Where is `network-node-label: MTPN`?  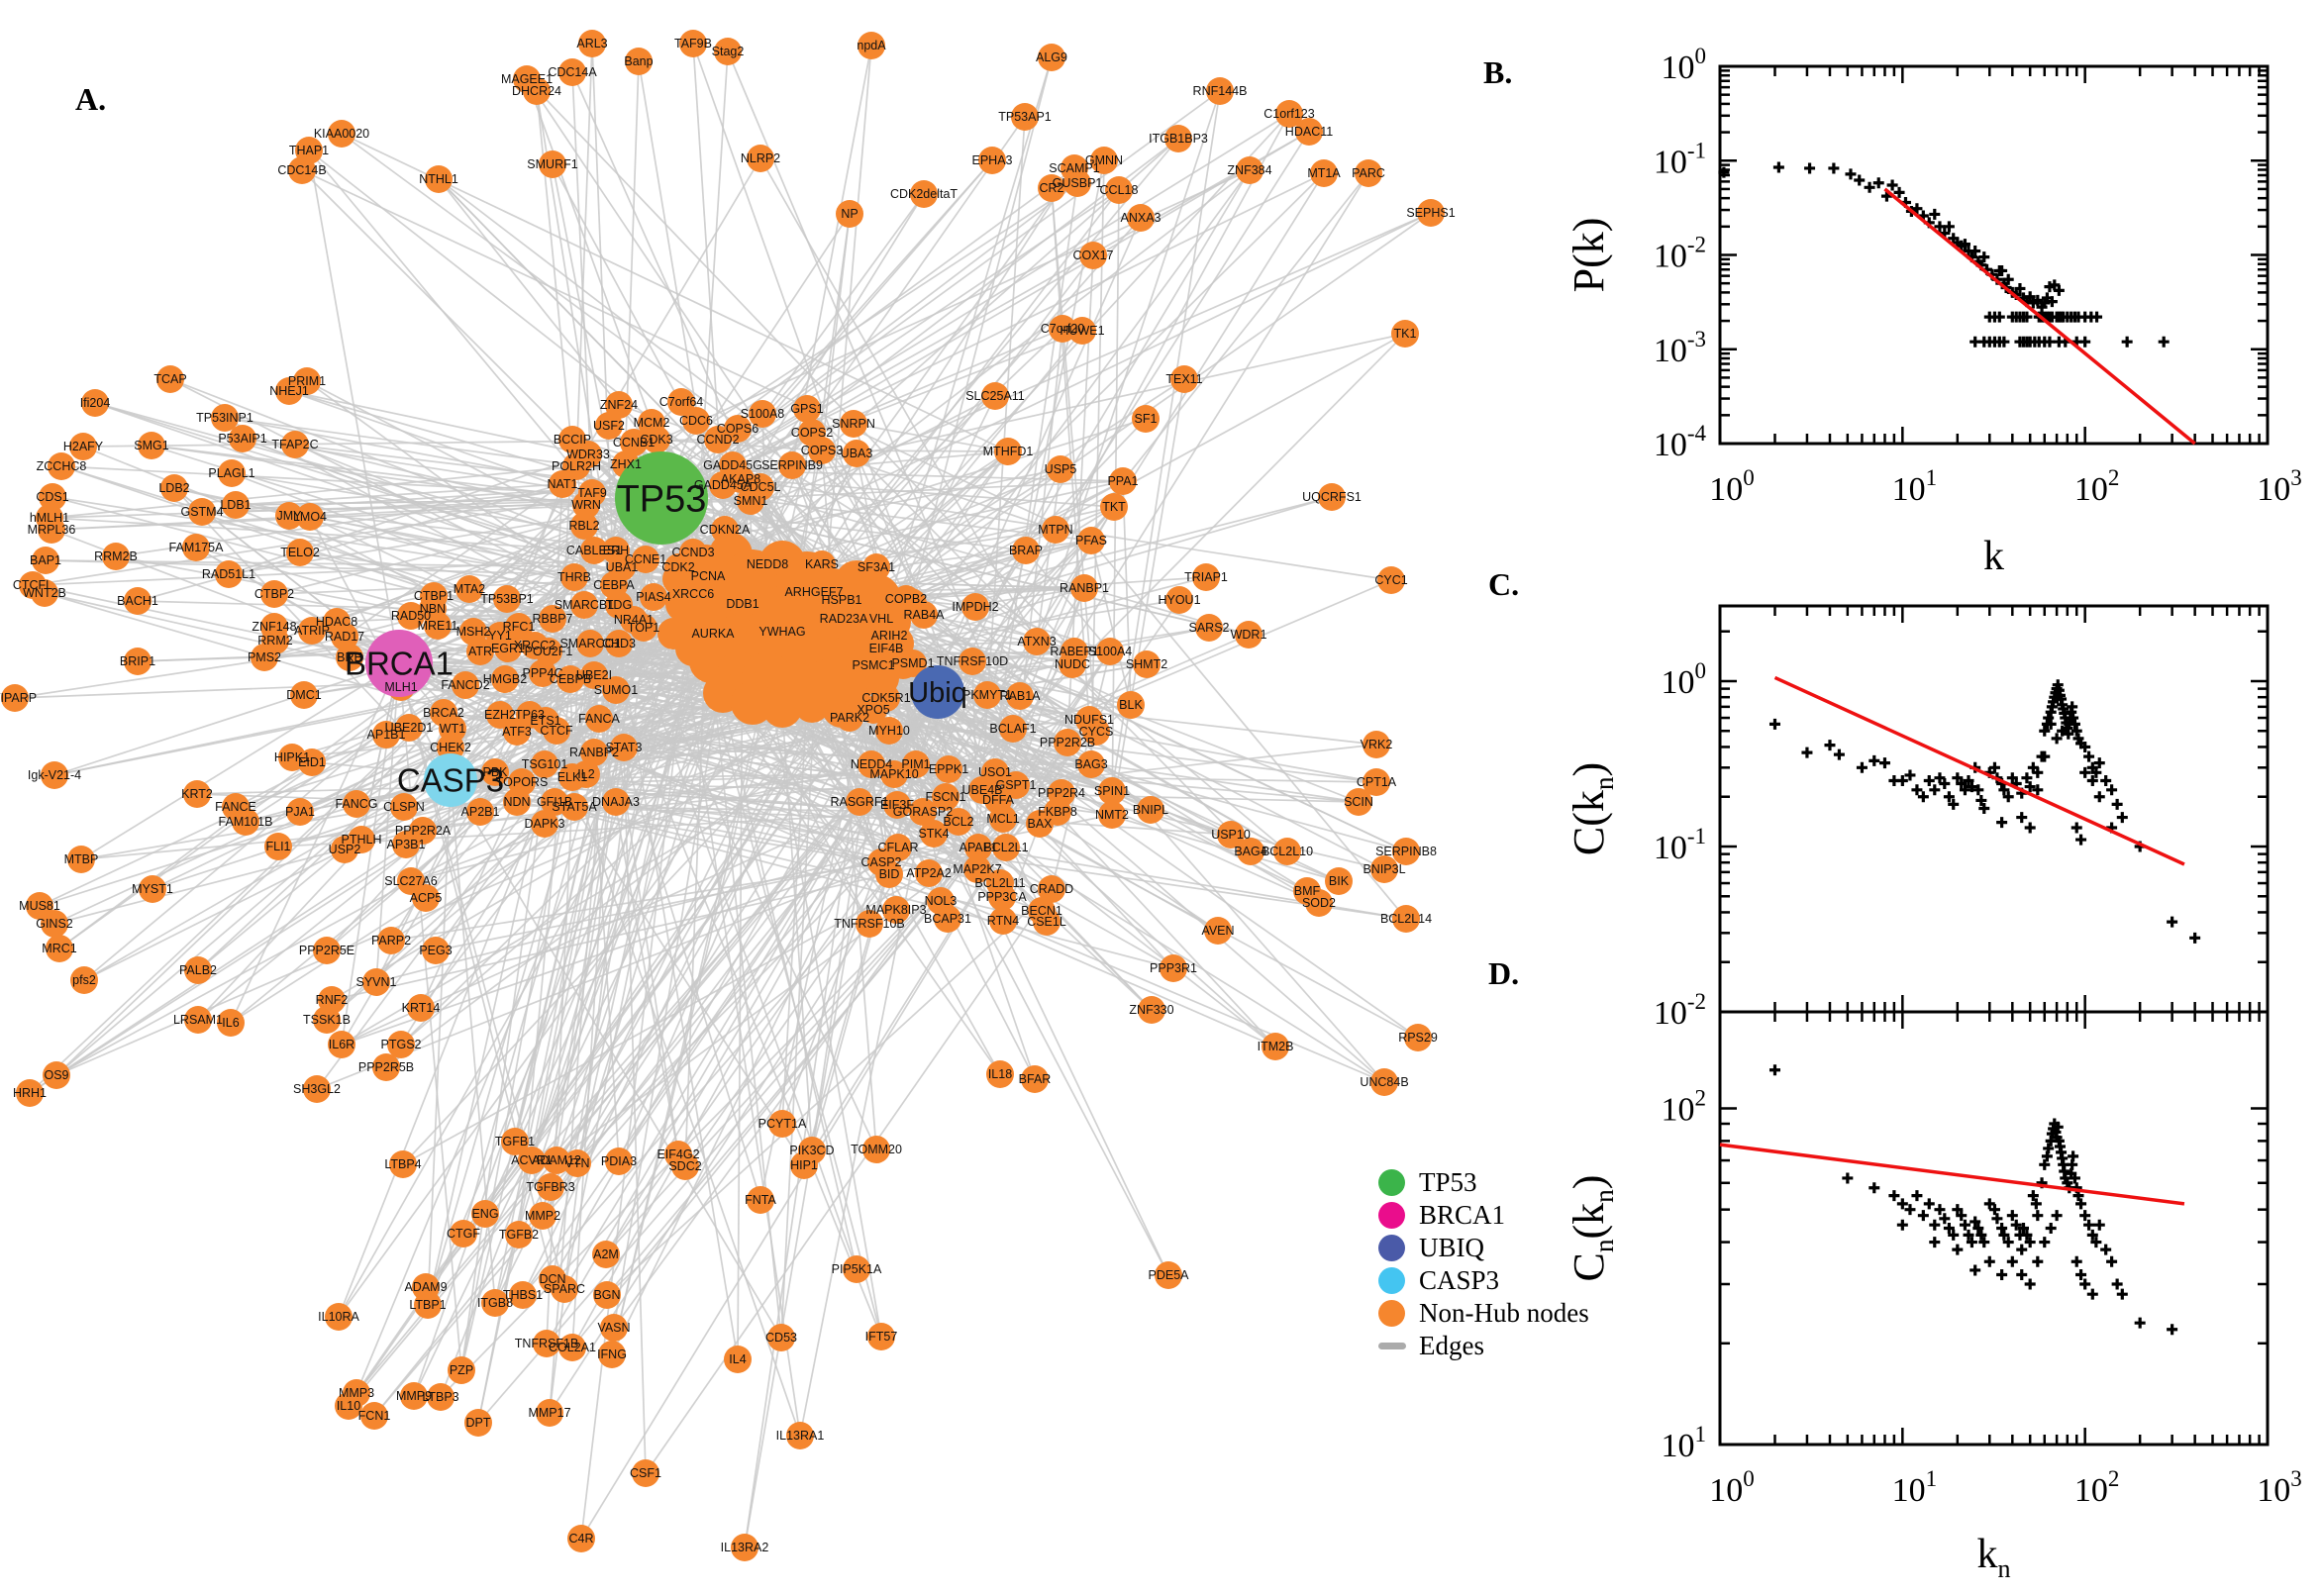 network-node-label: MTPN is located at coordinates (1055, 530).